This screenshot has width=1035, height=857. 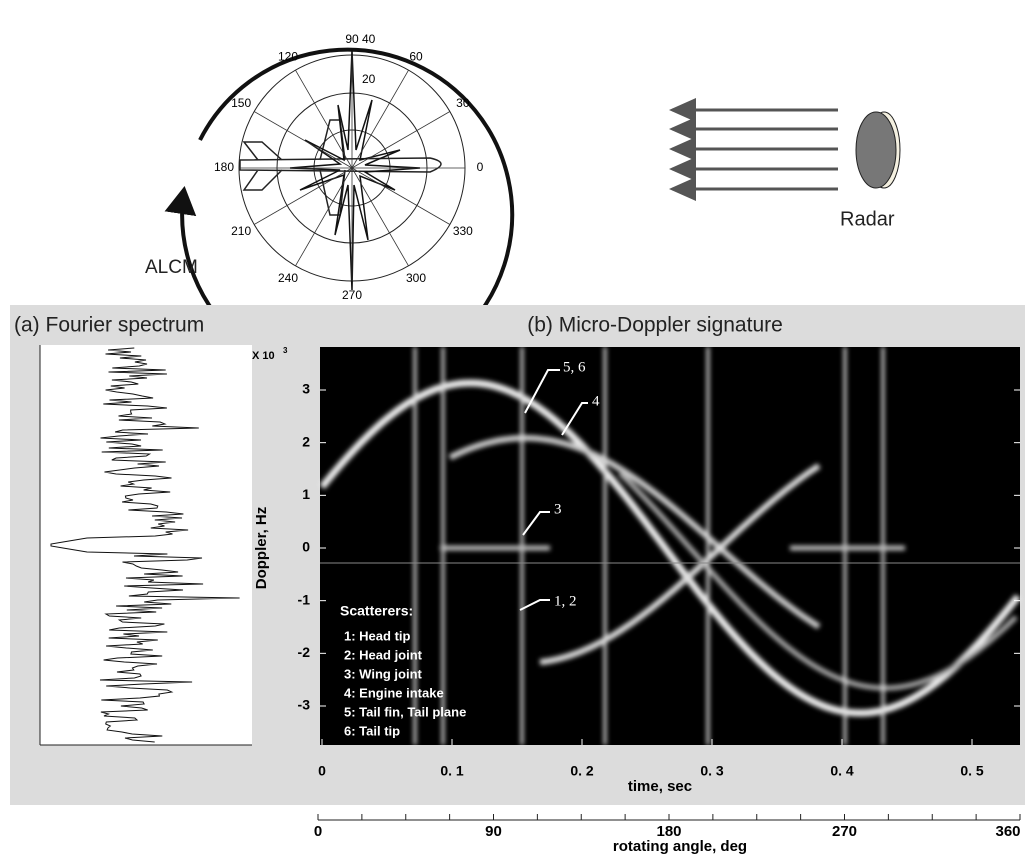 What do you see at coordinates (660, 786) in the screenshot?
I see `x-label: time, sec` at bounding box center [660, 786].